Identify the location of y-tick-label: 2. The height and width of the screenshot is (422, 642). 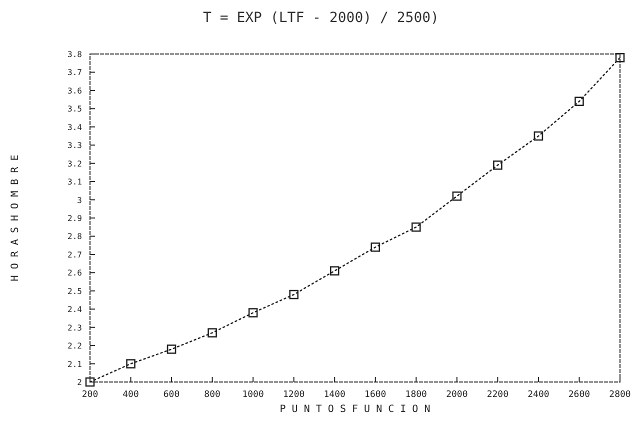
(79, 382).